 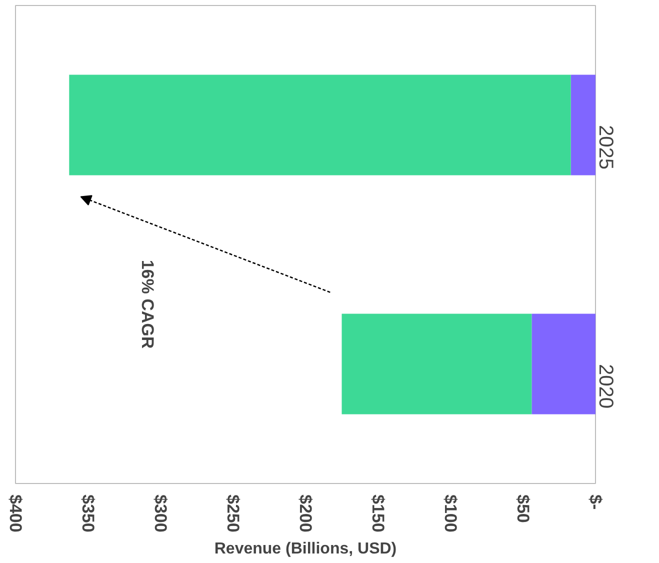 I want to click on y-tick-label: 2025, so click(x=605, y=147).